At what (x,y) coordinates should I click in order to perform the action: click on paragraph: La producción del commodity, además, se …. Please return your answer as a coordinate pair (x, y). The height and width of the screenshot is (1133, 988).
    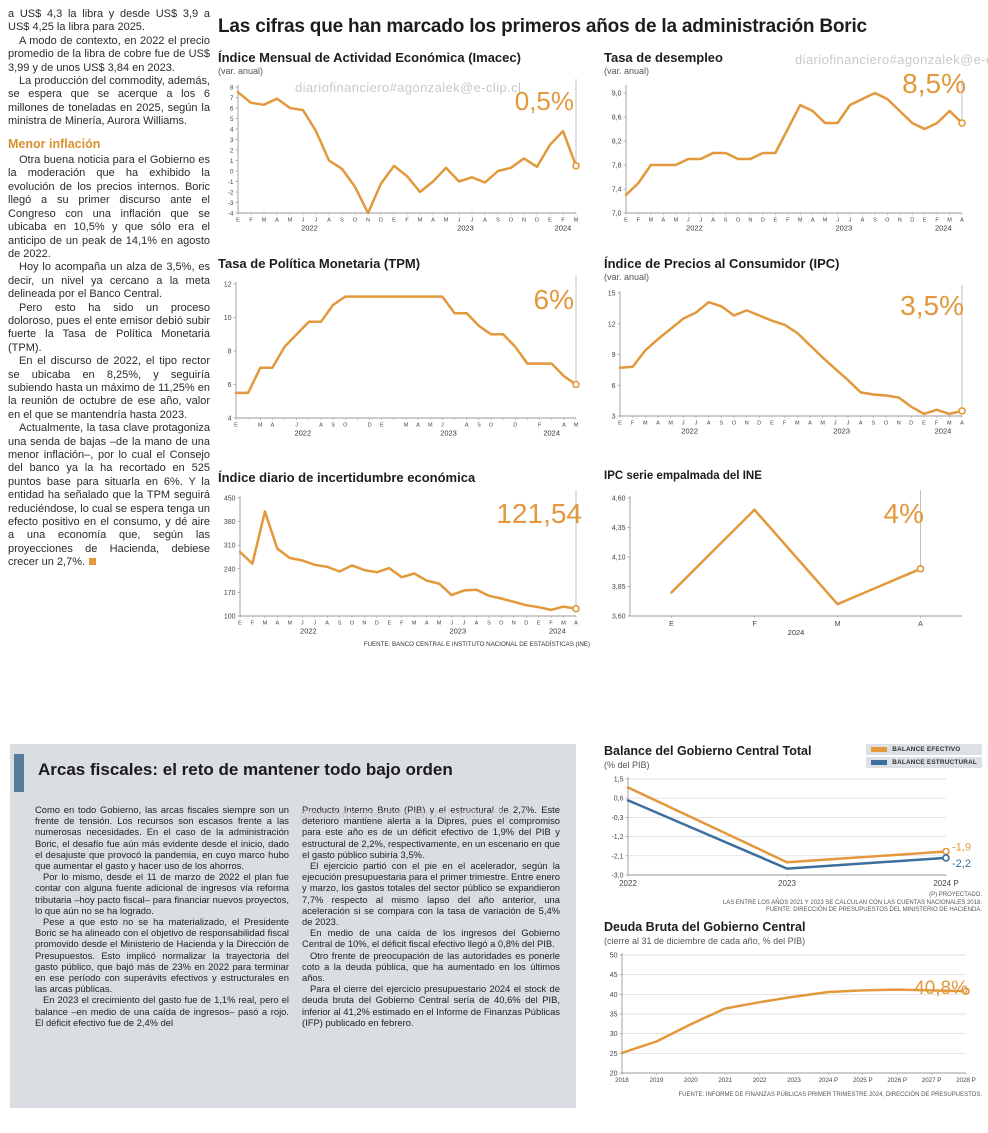
    Looking at the image, I should click on (109, 101).